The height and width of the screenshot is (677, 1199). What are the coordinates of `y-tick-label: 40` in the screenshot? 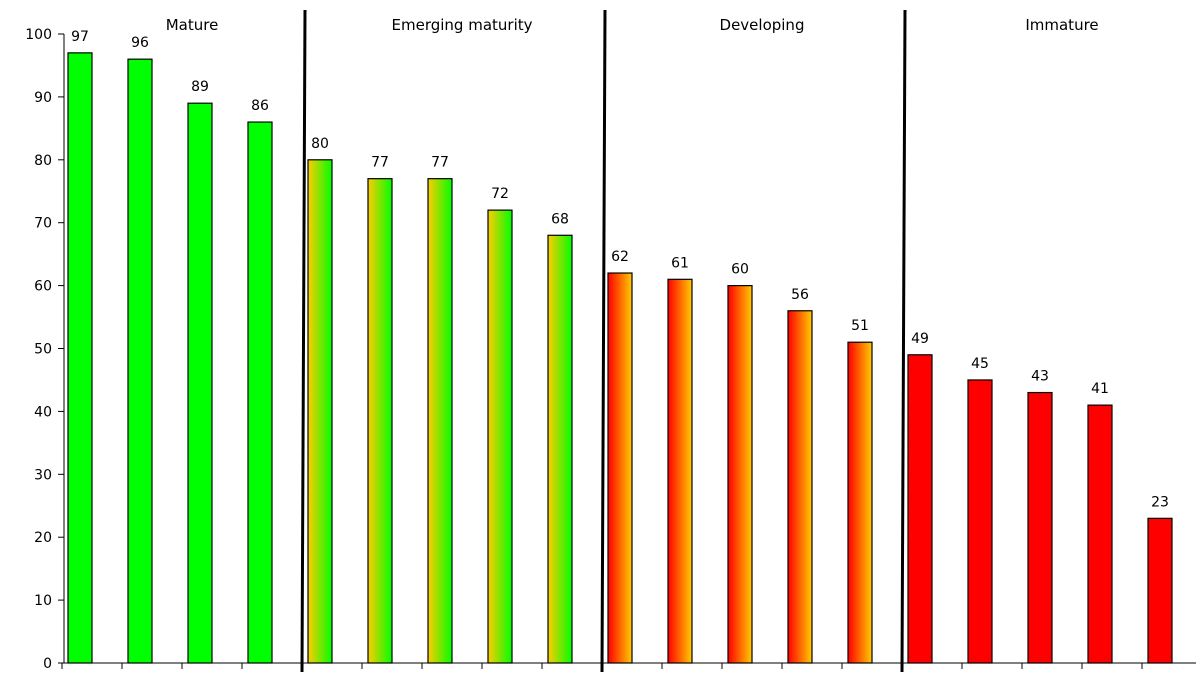 It's located at (43, 412).